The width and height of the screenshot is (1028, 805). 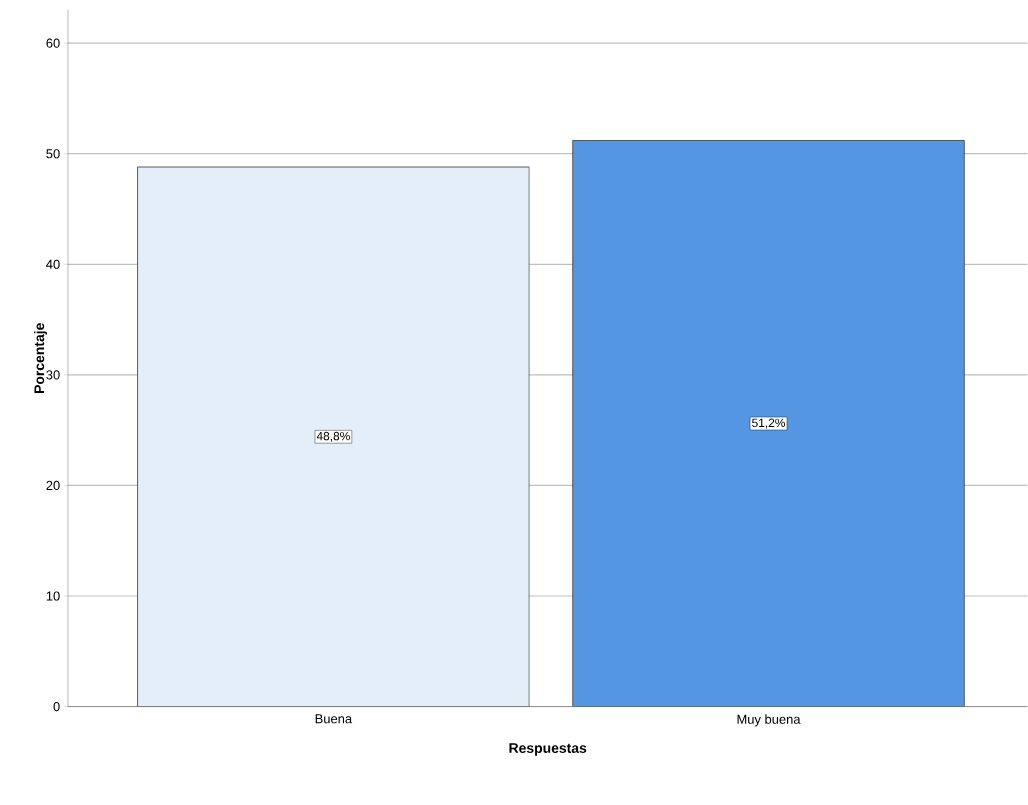 I want to click on x-tick-label: Muy buena, so click(x=769, y=720).